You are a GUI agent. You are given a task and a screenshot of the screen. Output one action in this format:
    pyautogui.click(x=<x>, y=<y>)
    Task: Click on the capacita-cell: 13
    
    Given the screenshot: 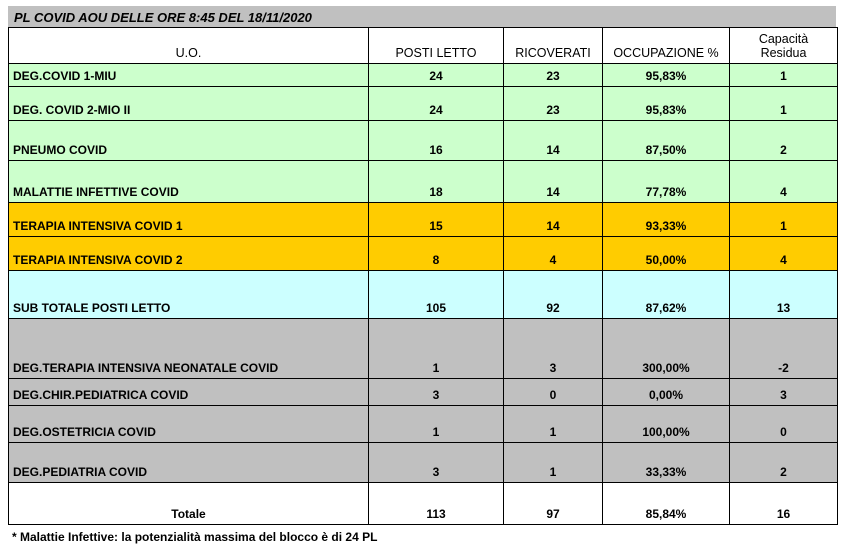 What is the action you would take?
    pyautogui.click(x=783, y=294)
    